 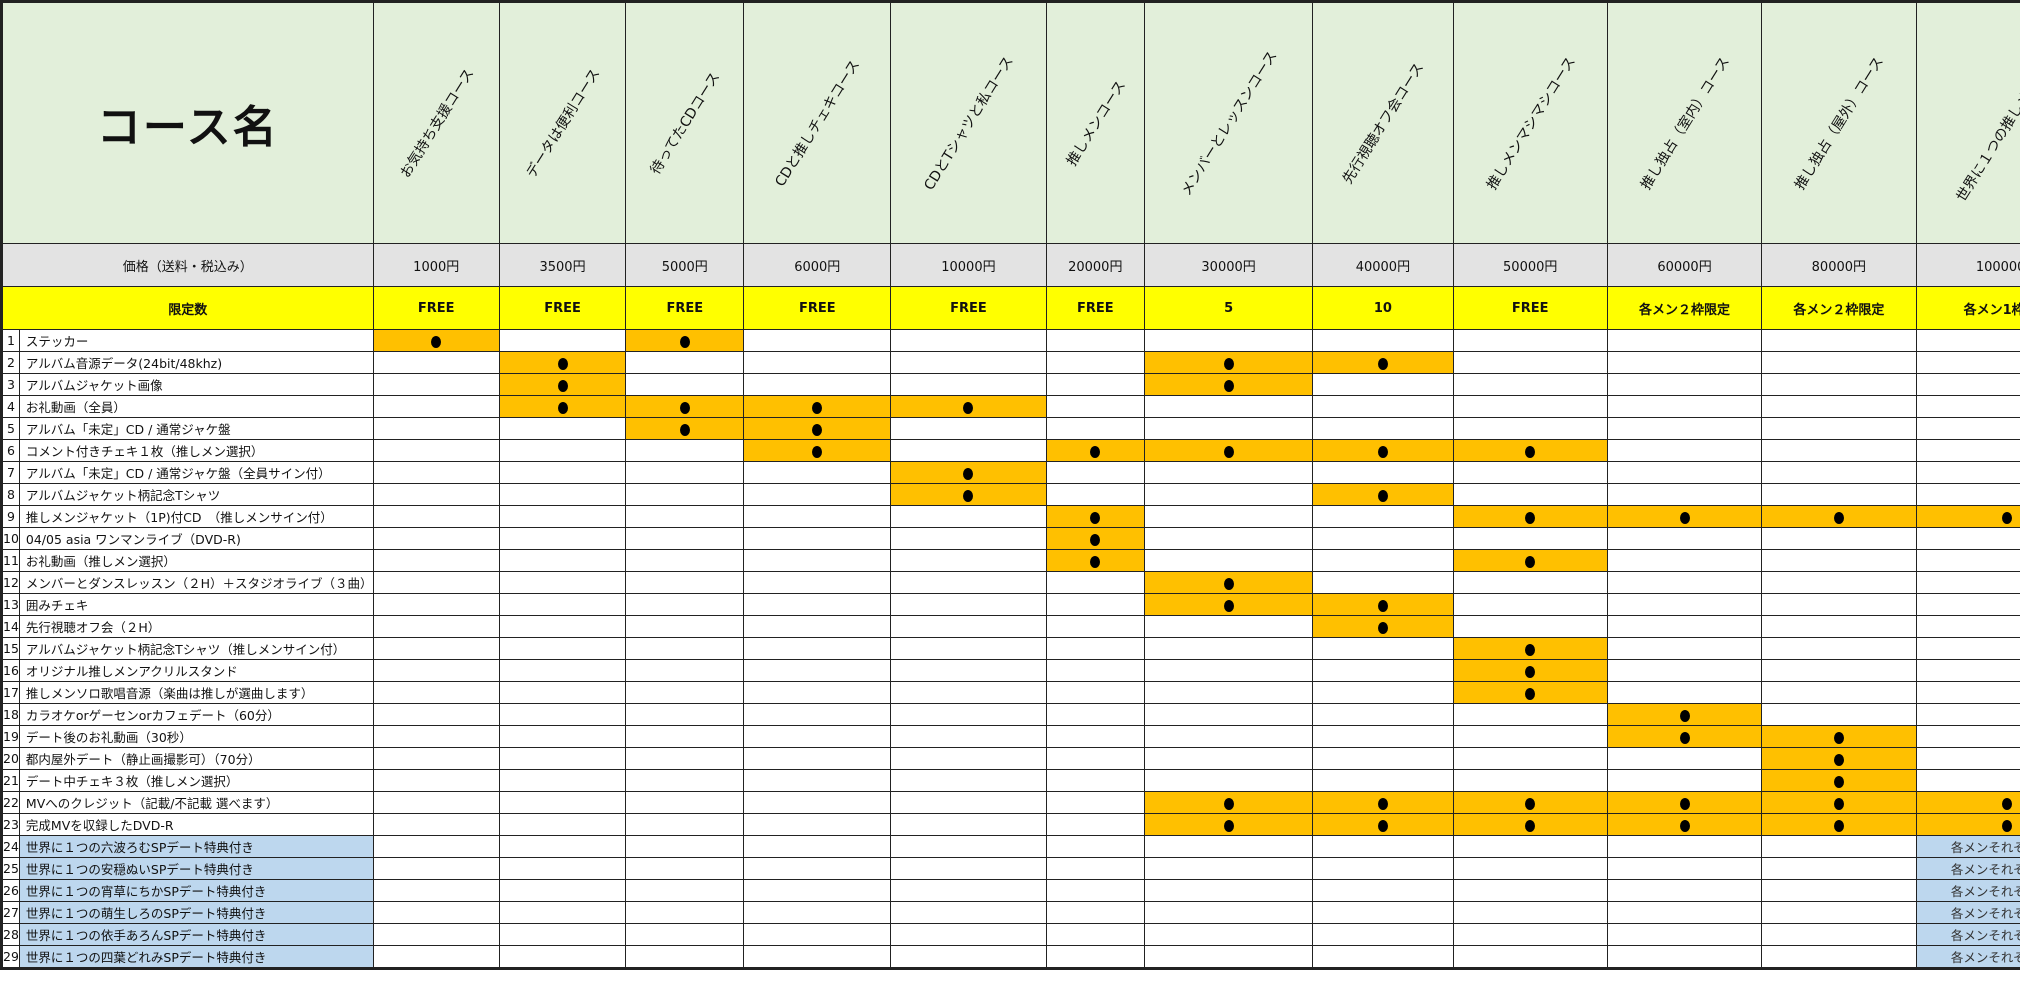 What do you see at coordinates (1986, 123) in the screenshot?
I see `course-name: 世界に１つの推しメンコース` at bounding box center [1986, 123].